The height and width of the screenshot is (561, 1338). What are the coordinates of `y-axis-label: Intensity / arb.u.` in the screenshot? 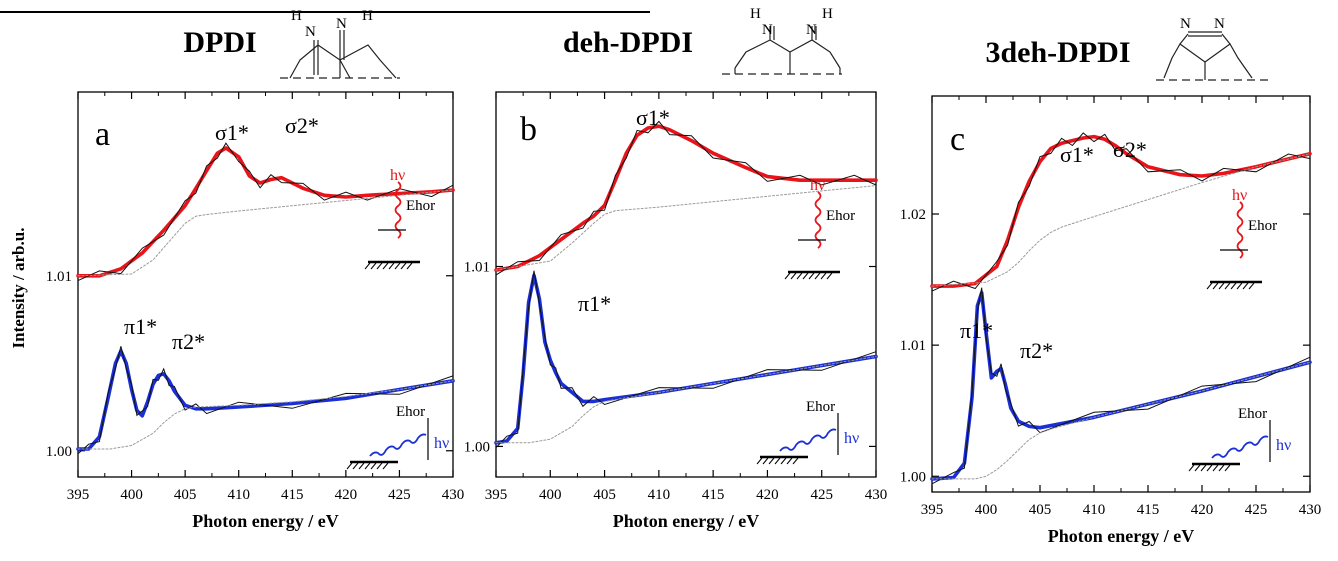 It's located at (18, 288).